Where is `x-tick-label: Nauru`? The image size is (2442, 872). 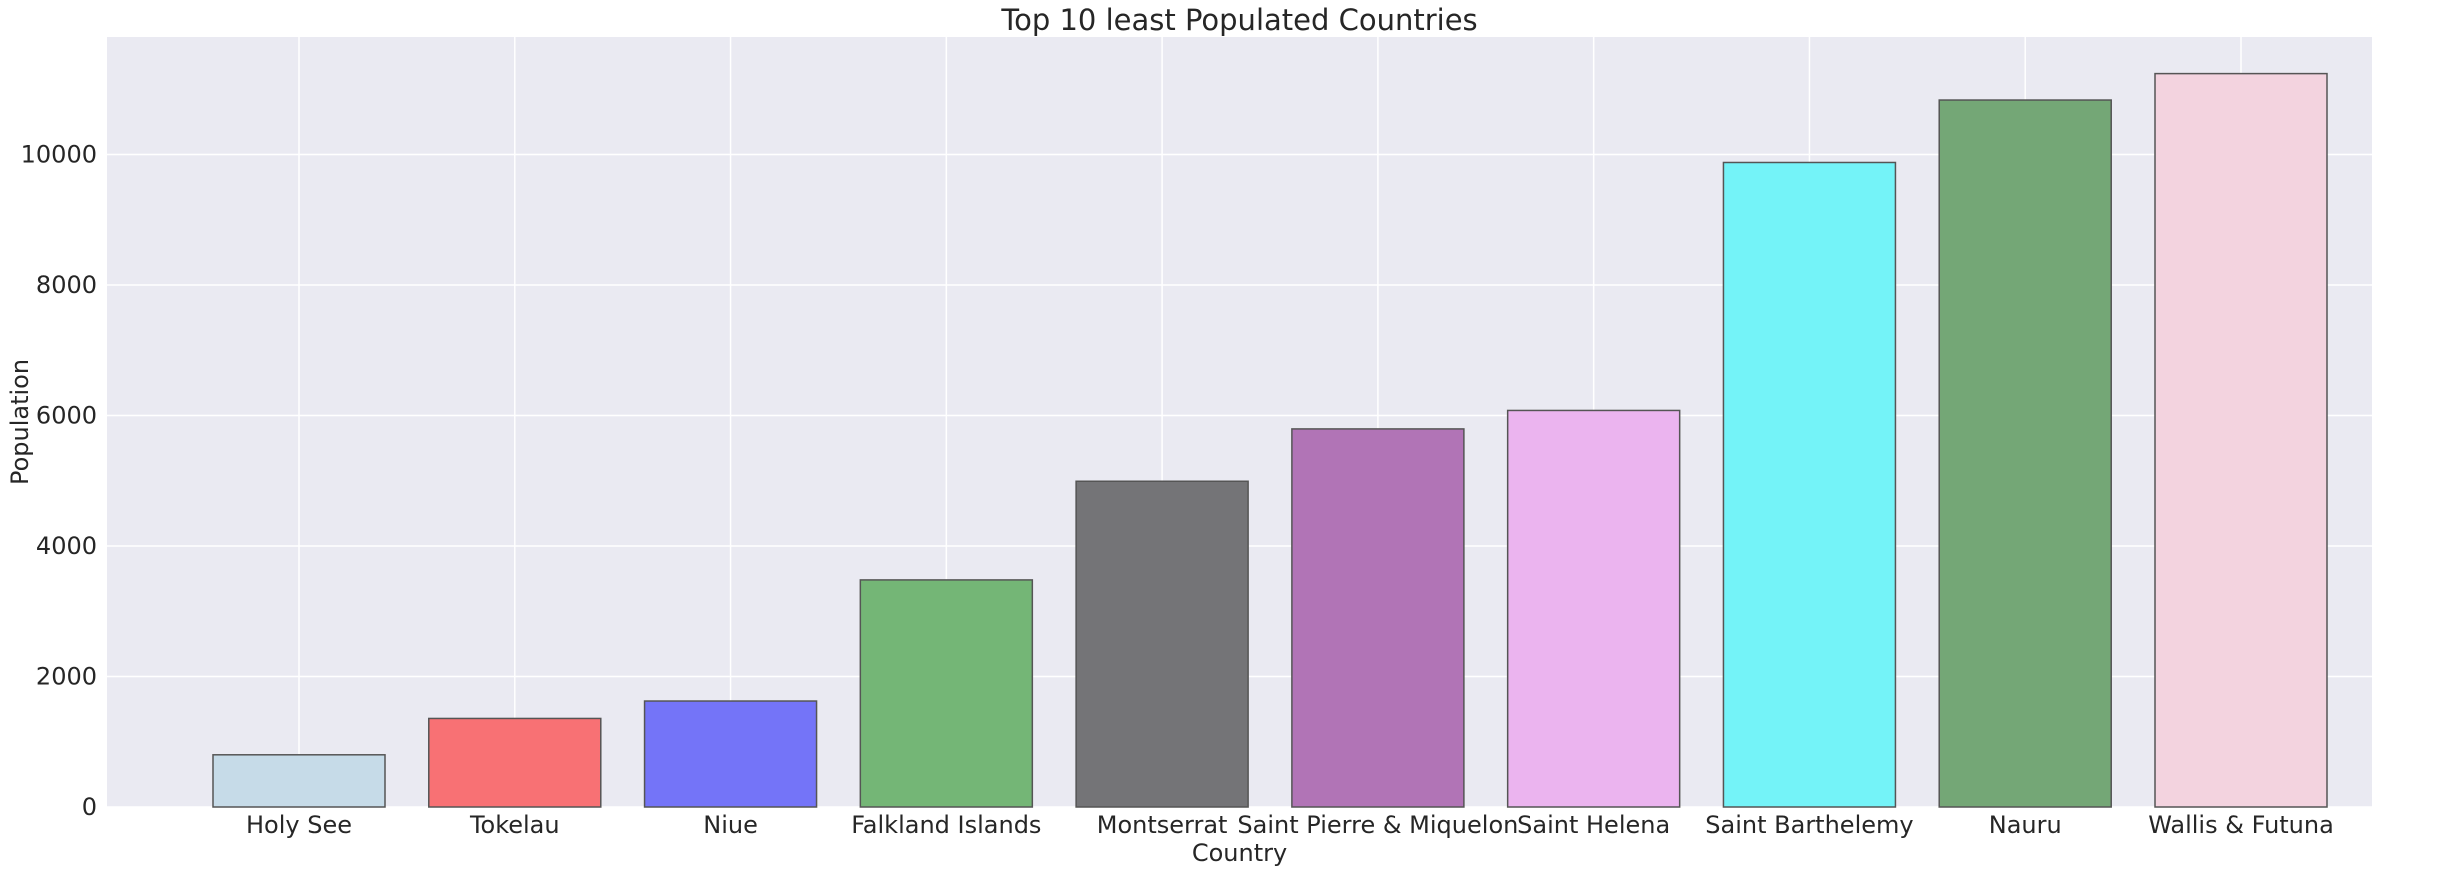
x-tick-label: Nauru is located at coordinates (2025, 825).